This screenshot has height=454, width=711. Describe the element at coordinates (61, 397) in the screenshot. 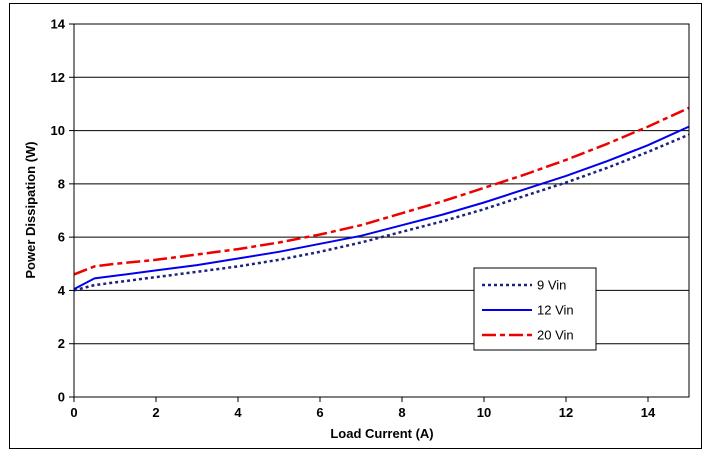

I see `y-tick-label: 0` at that location.